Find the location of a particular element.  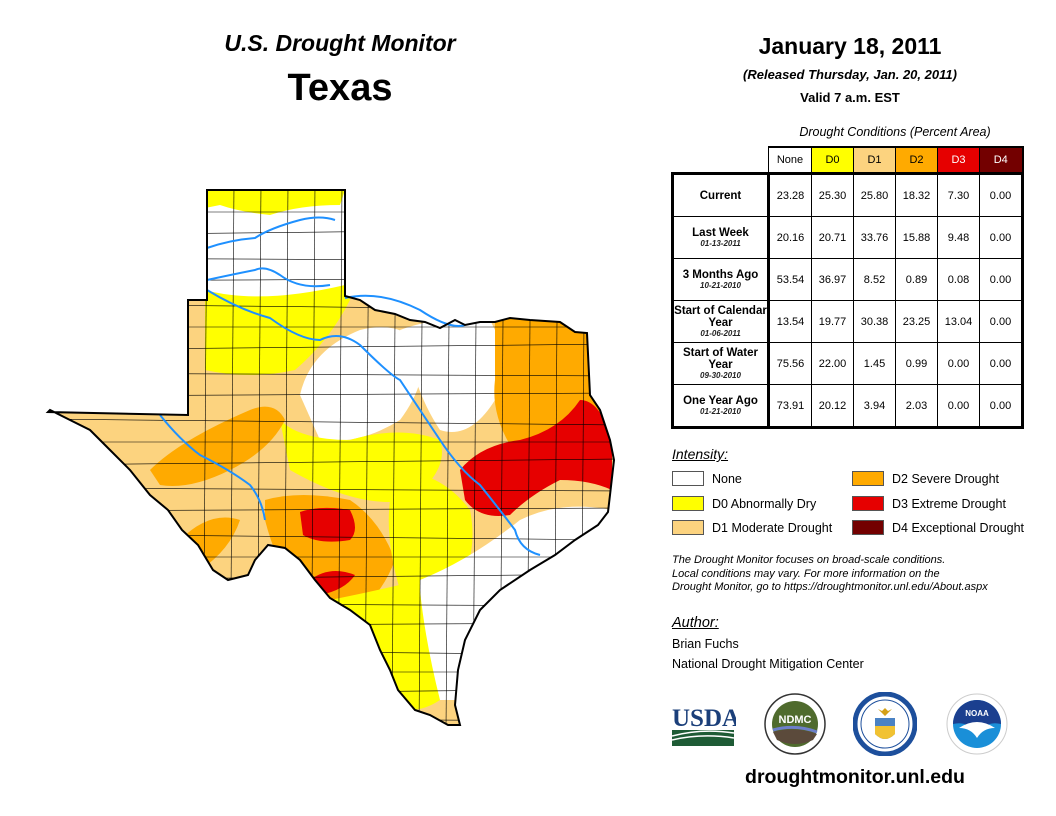

valid-time: Valid 7 a.m. EST is located at coordinates (850, 97).